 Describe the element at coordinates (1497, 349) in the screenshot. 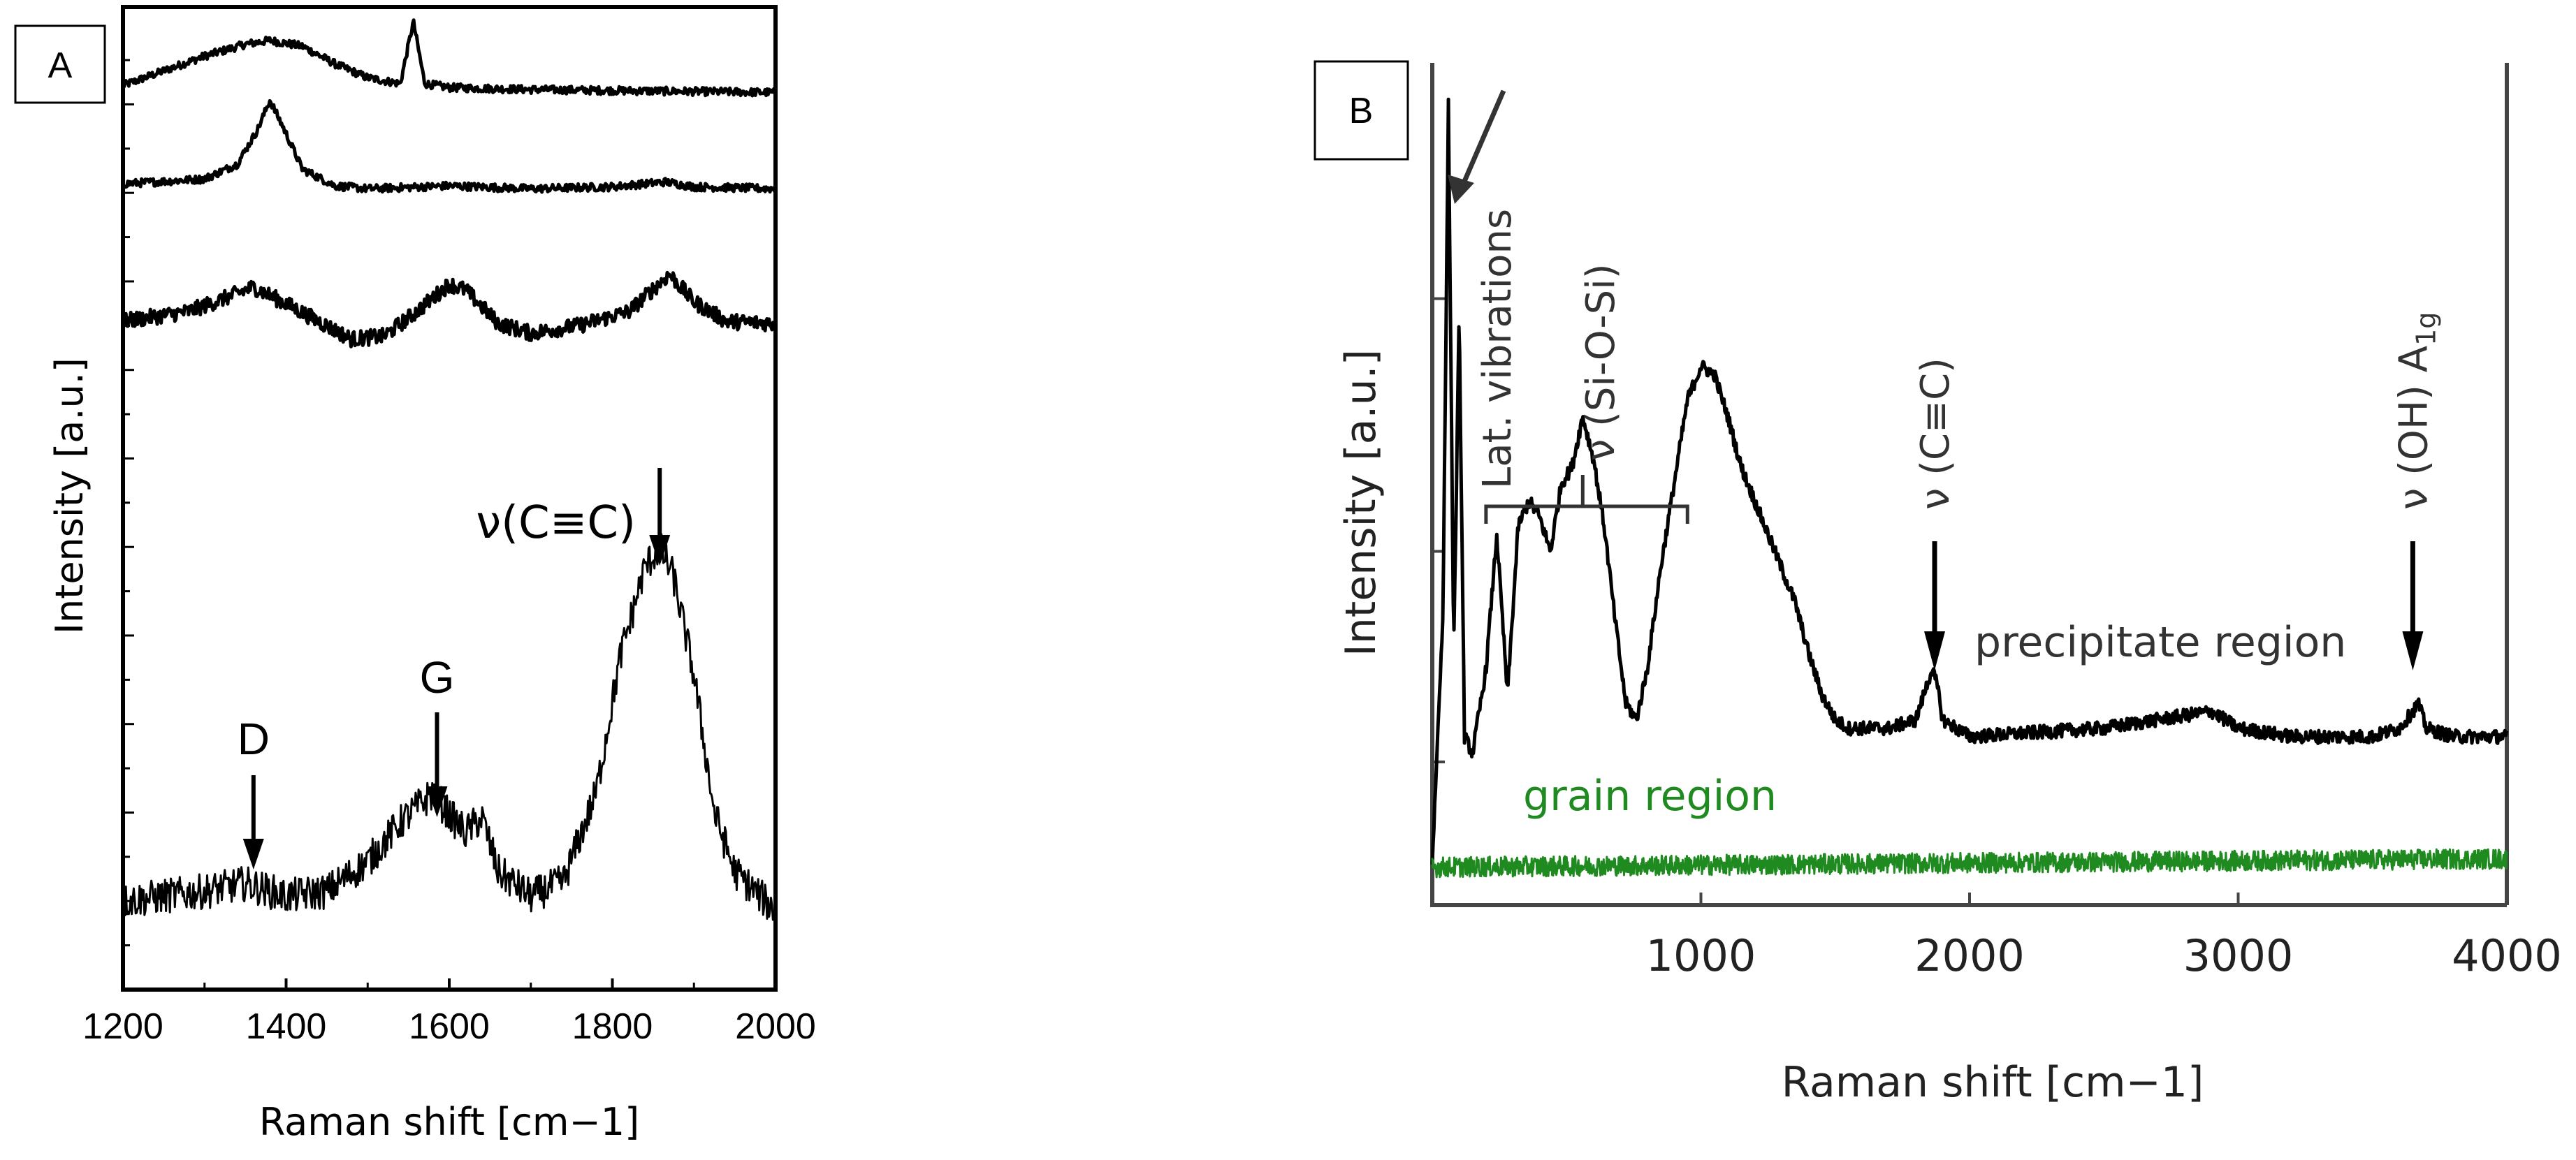

I see `panel-b-annotation-lat: Lat. vibrations` at that location.